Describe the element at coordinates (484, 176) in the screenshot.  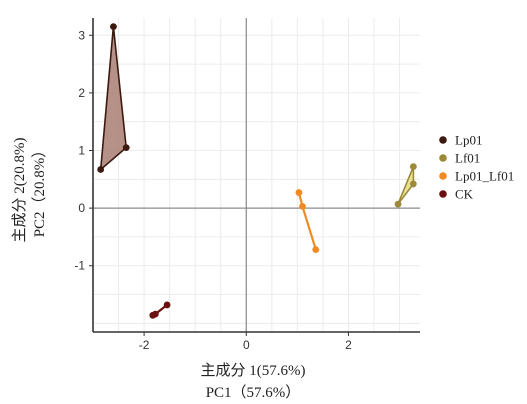
I see `legend-label: Lp01_Lf01` at that location.